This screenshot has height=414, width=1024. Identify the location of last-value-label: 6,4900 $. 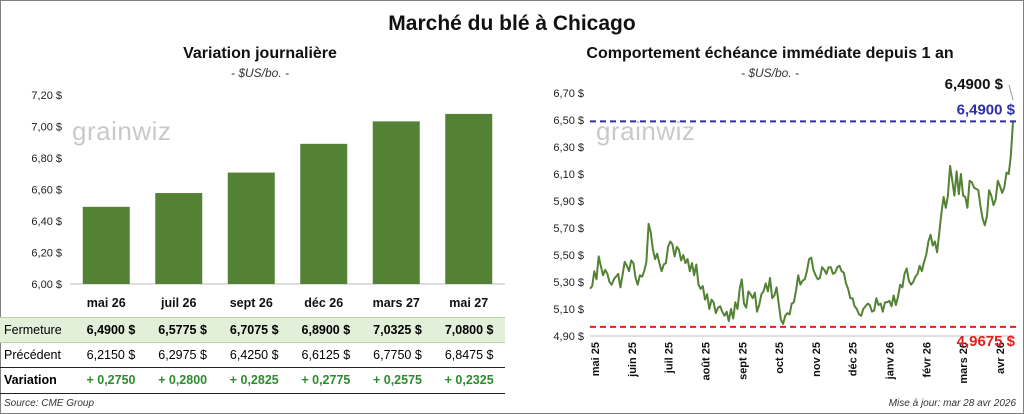
(974, 84).